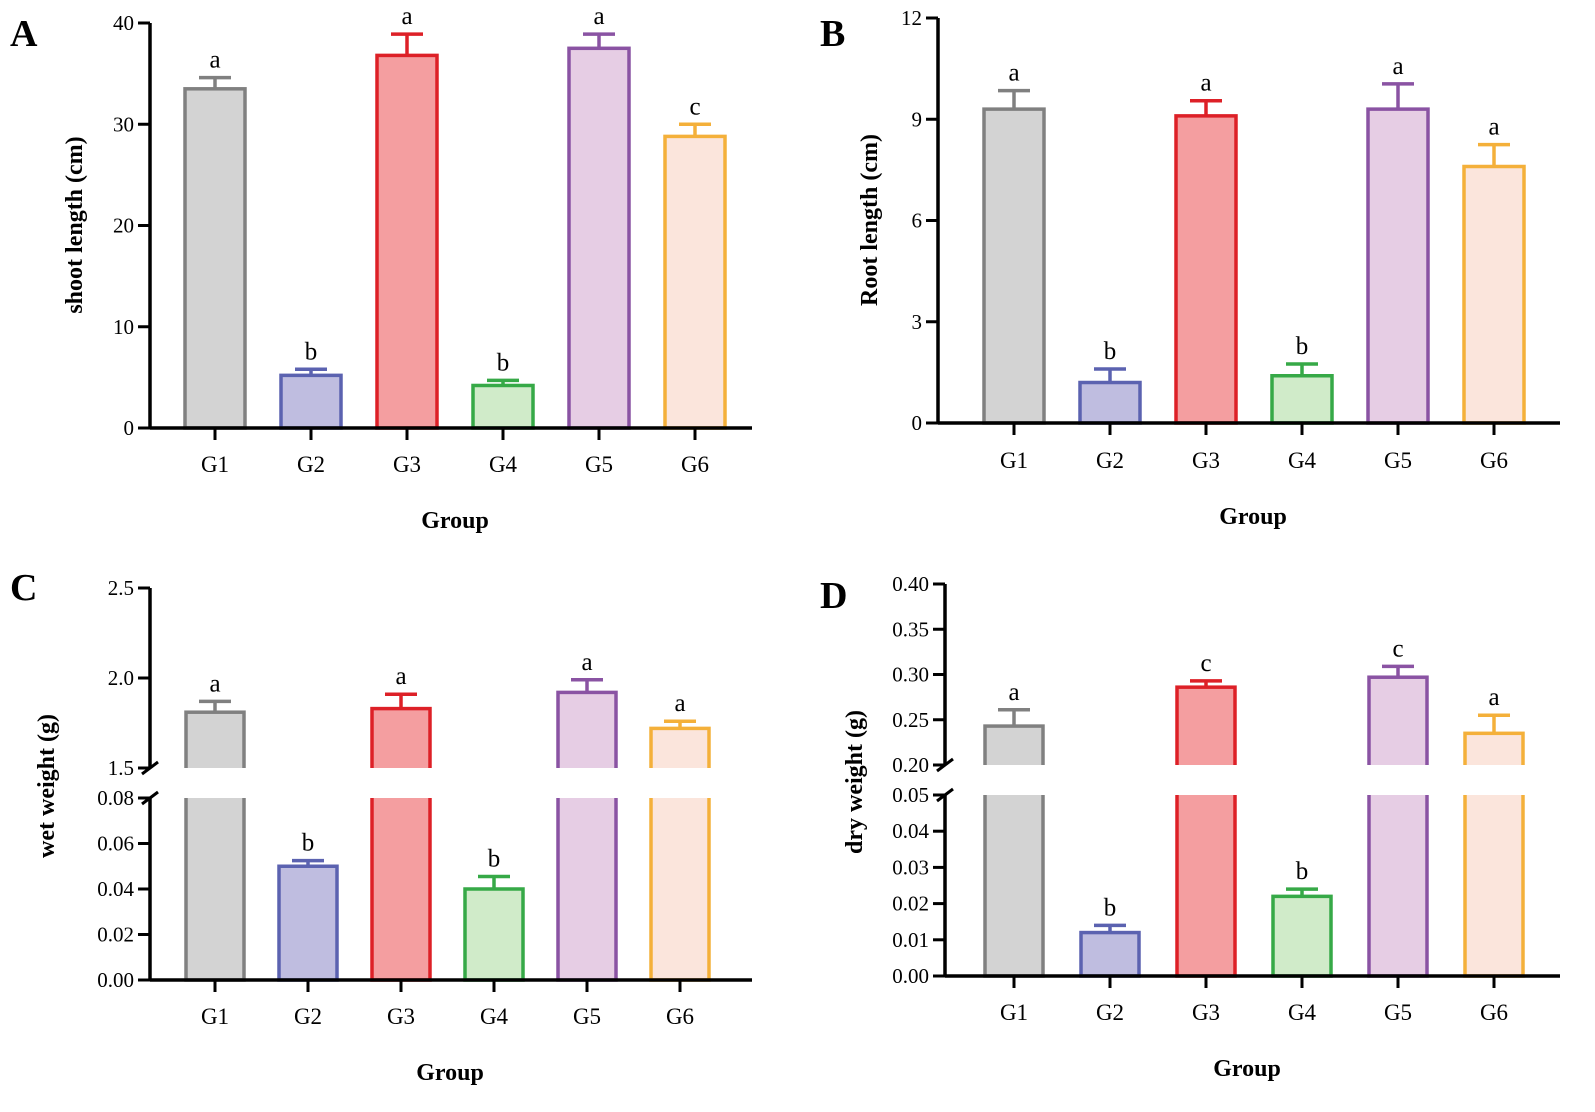  Describe the element at coordinates (910, 629) in the screenshot. I see `y-tick-label: 0.35` at that location.